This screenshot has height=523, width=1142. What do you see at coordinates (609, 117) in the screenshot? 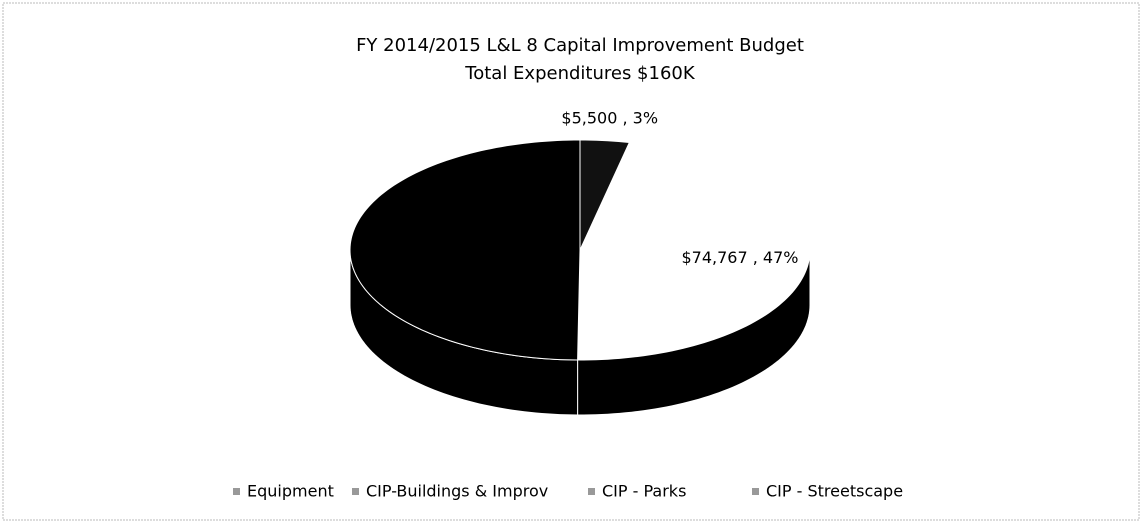
I see `data-label: $5,500 , 3%` at bounding box center [609, 117].